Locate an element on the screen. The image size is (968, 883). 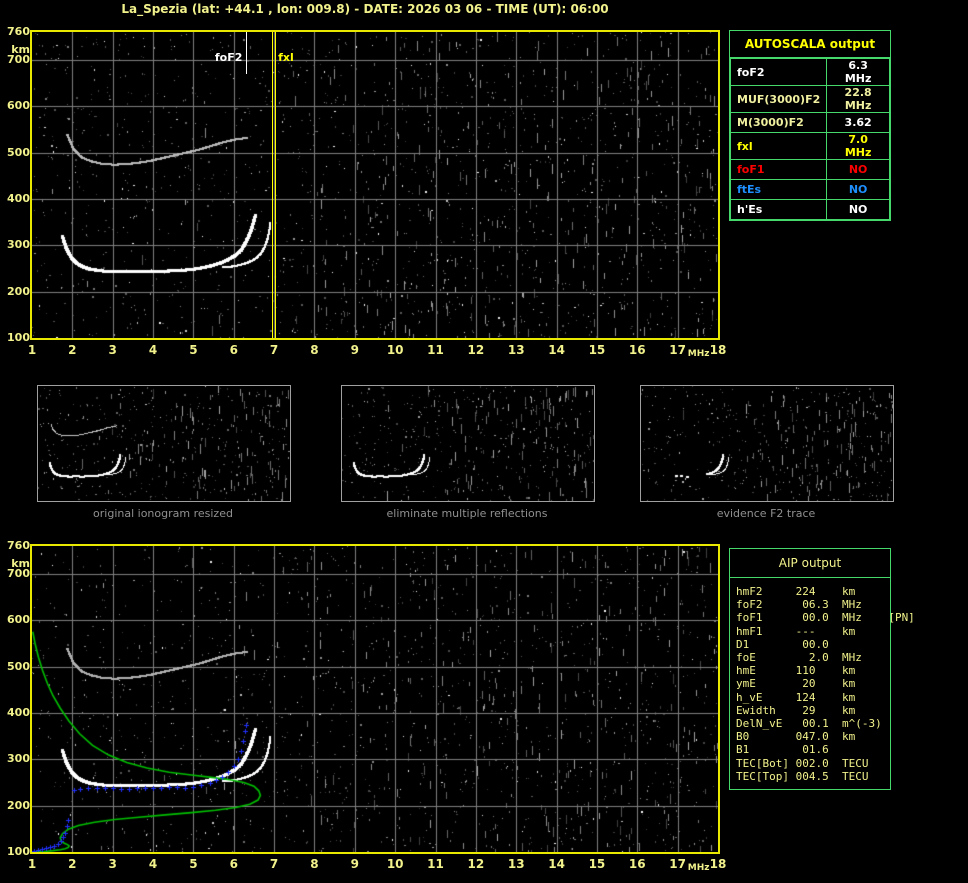
thumbnail-caption: eliminate multiple reflections is located at coordinates (467, 513).